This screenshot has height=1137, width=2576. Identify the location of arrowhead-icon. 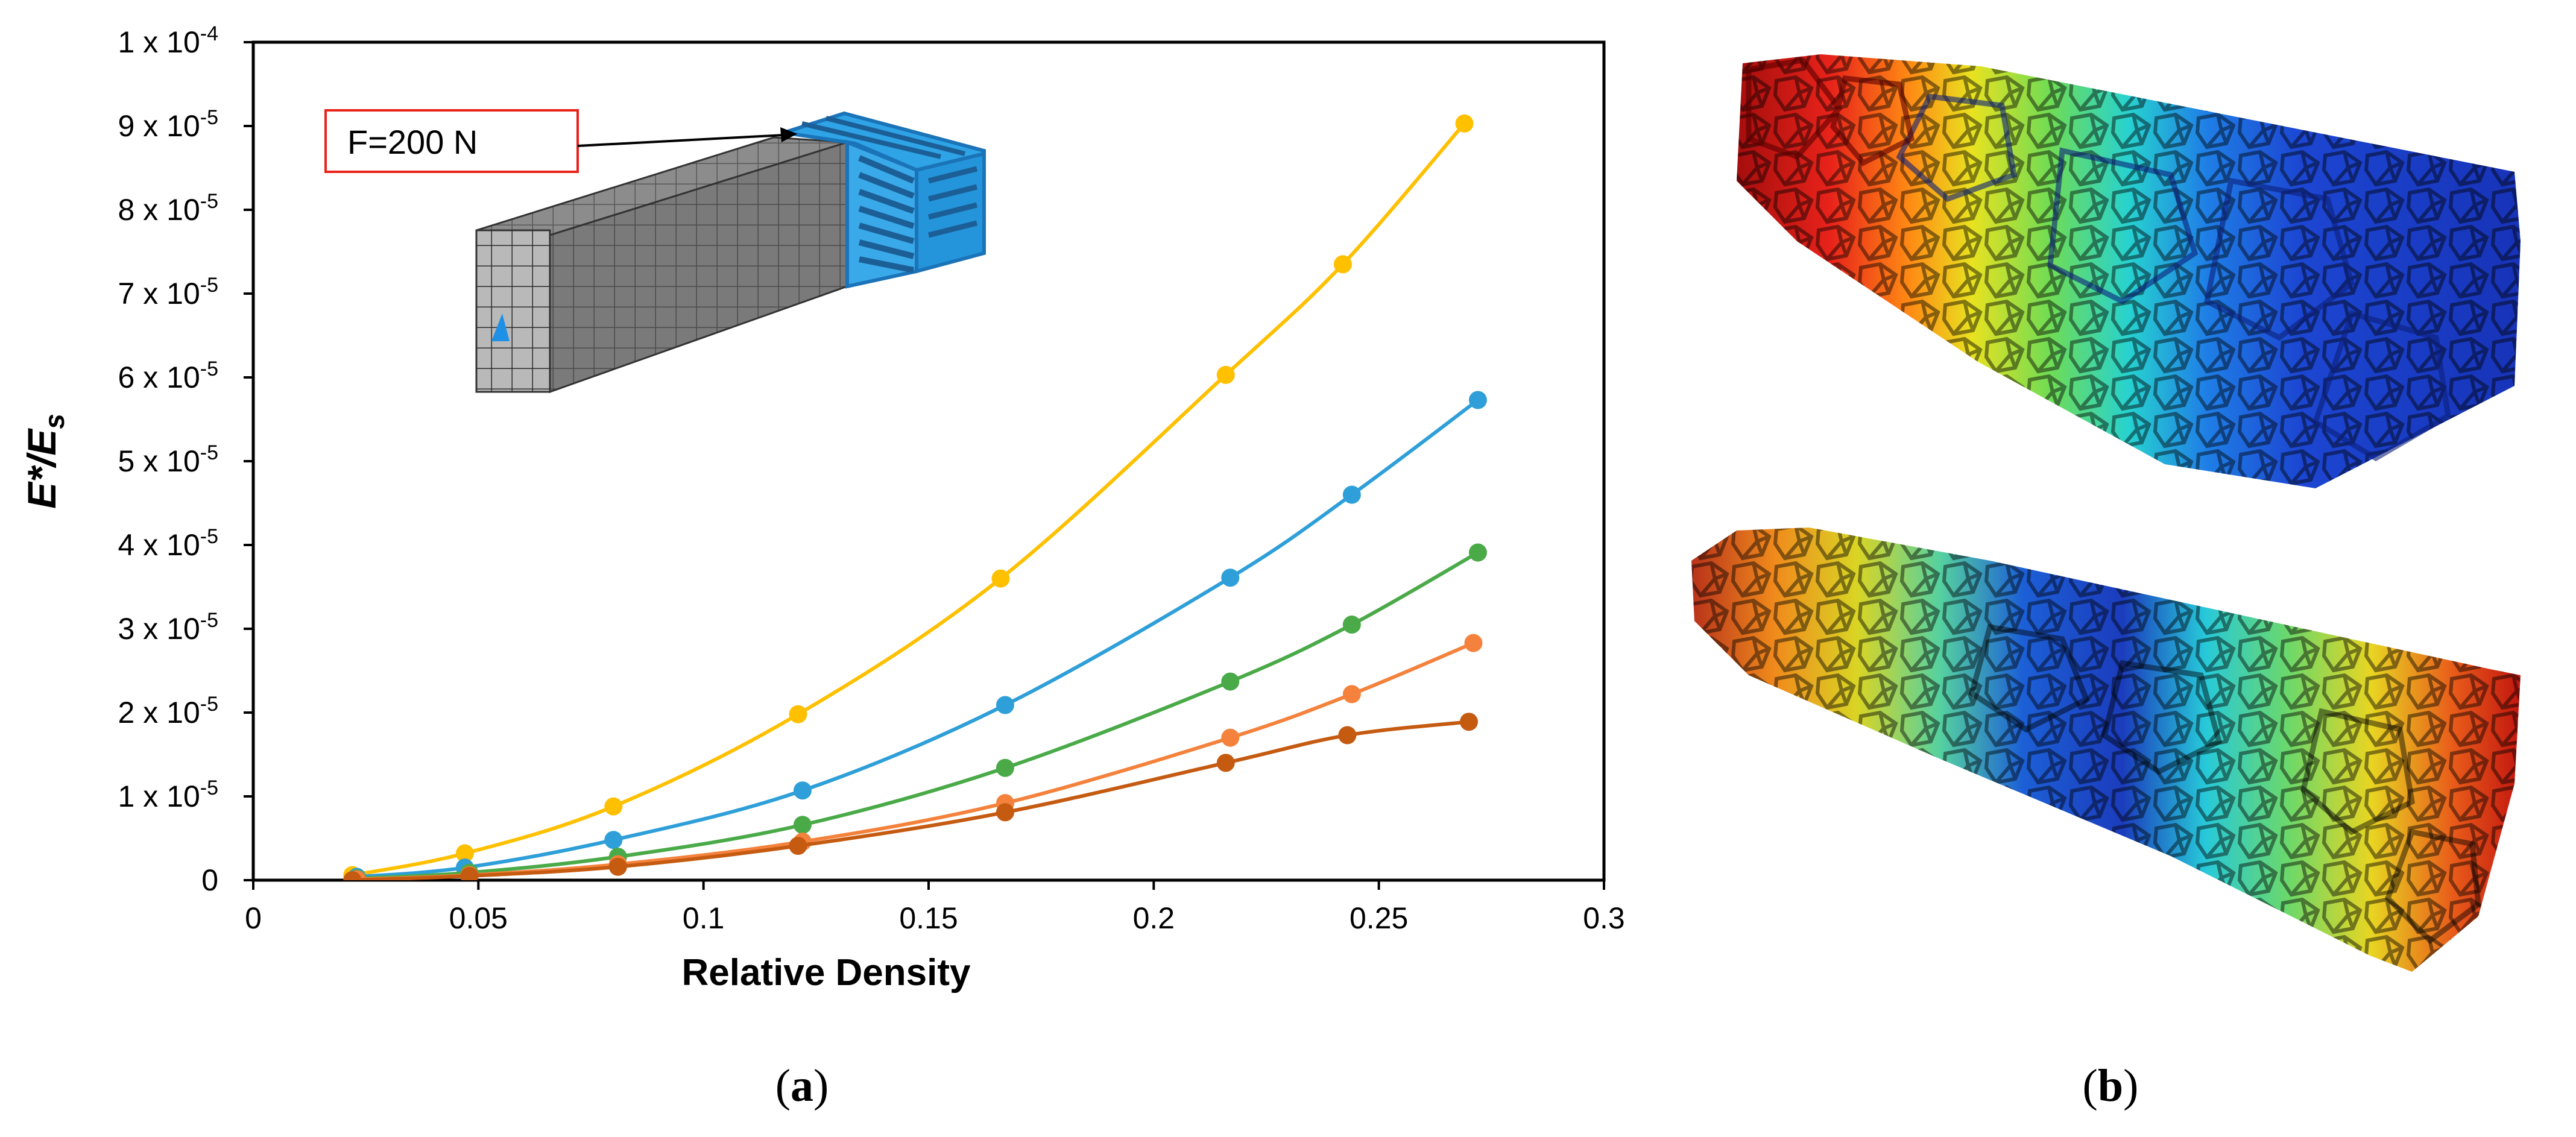
(788, 135).